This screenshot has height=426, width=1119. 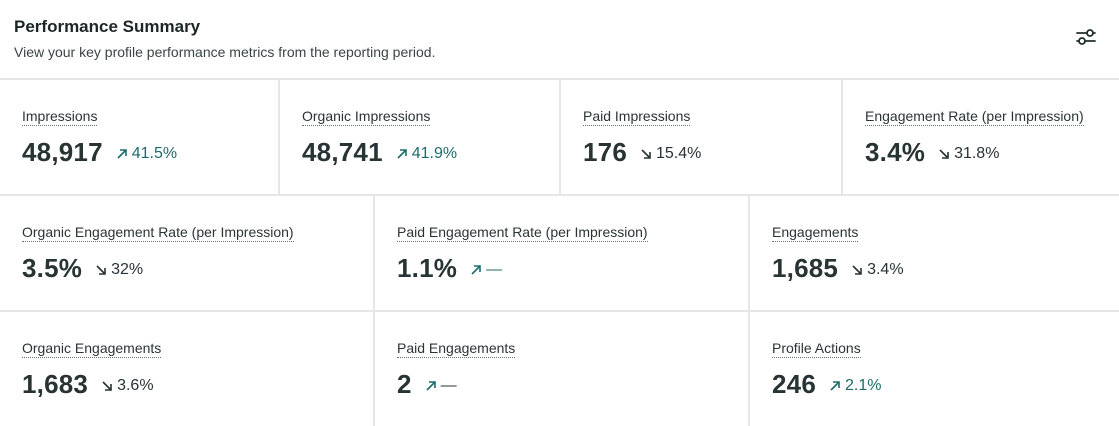 What do you see at coordinates (974, 117) in the screenshot?
I see `metric-label: Engagement Rate (per Impression)` at bounding box center [974, 117].